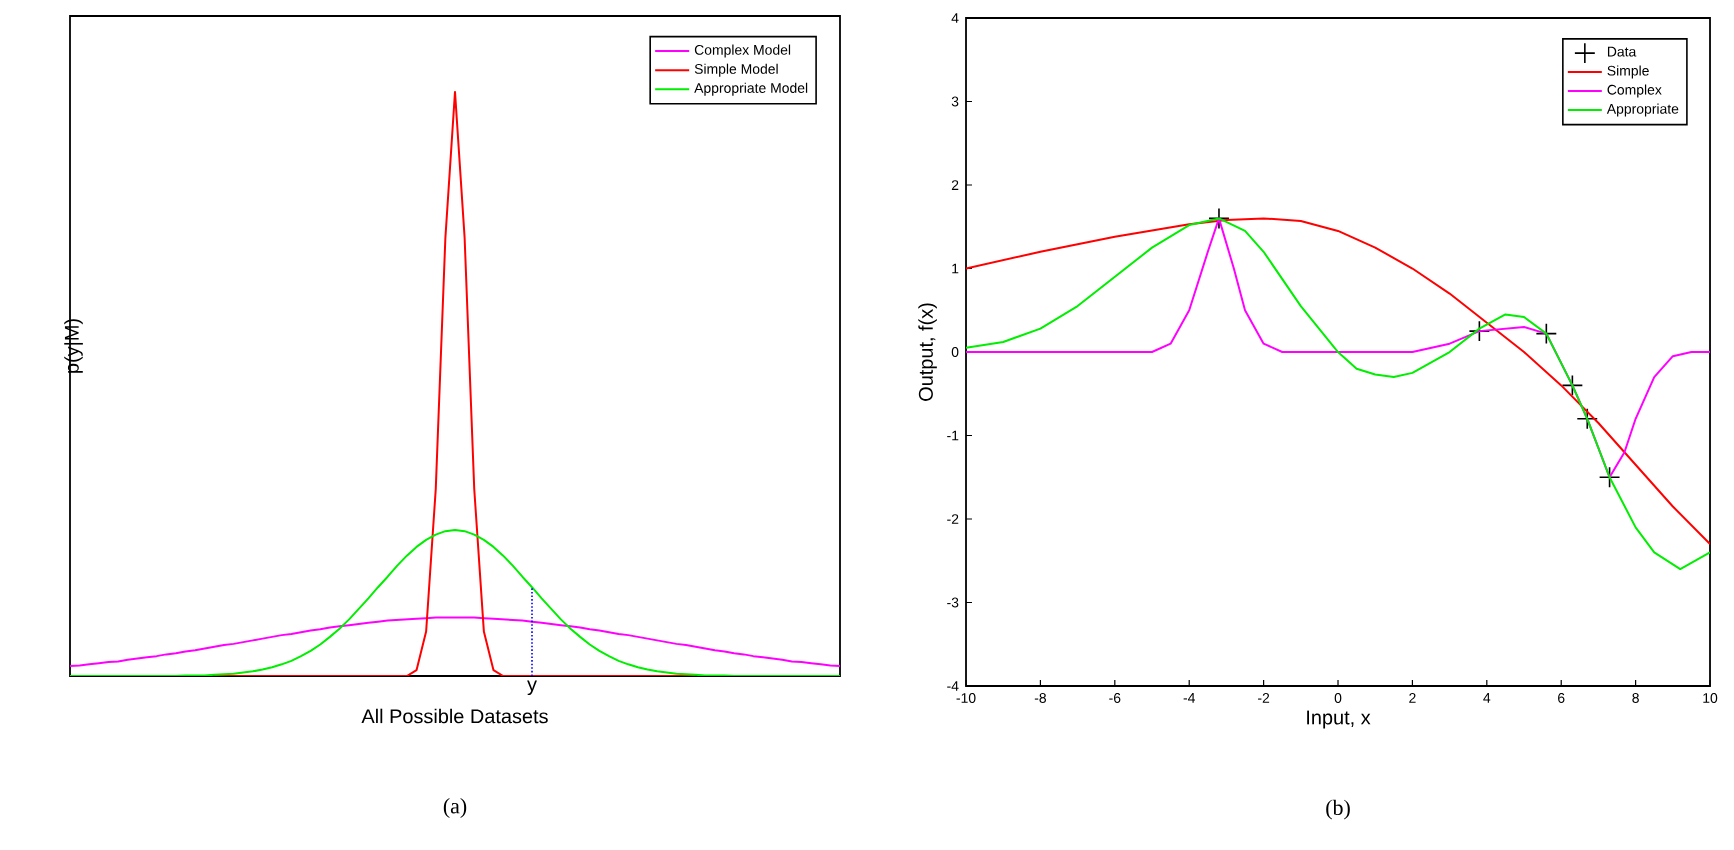 Image resolution: width=1734 pixels, height=850 pixels. Describe the element at coordinates (1339, 719) in the screenshot. I see `x-axis-title: Input, x` at that location.